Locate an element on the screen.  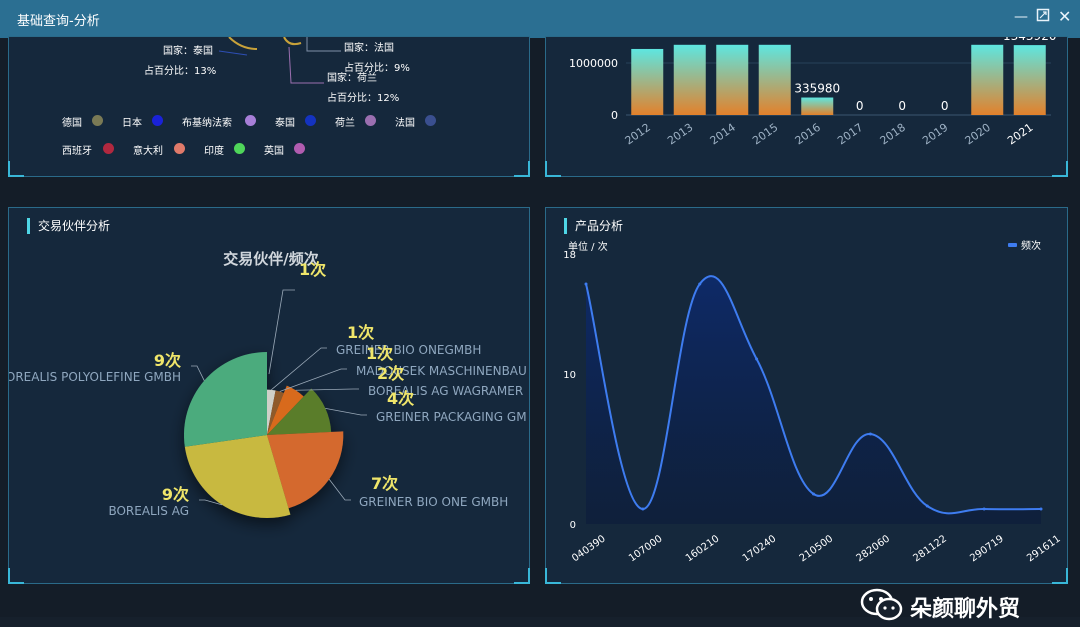
pie-label-france-share: 占百分比：9% is located at coordinates (377, 68).